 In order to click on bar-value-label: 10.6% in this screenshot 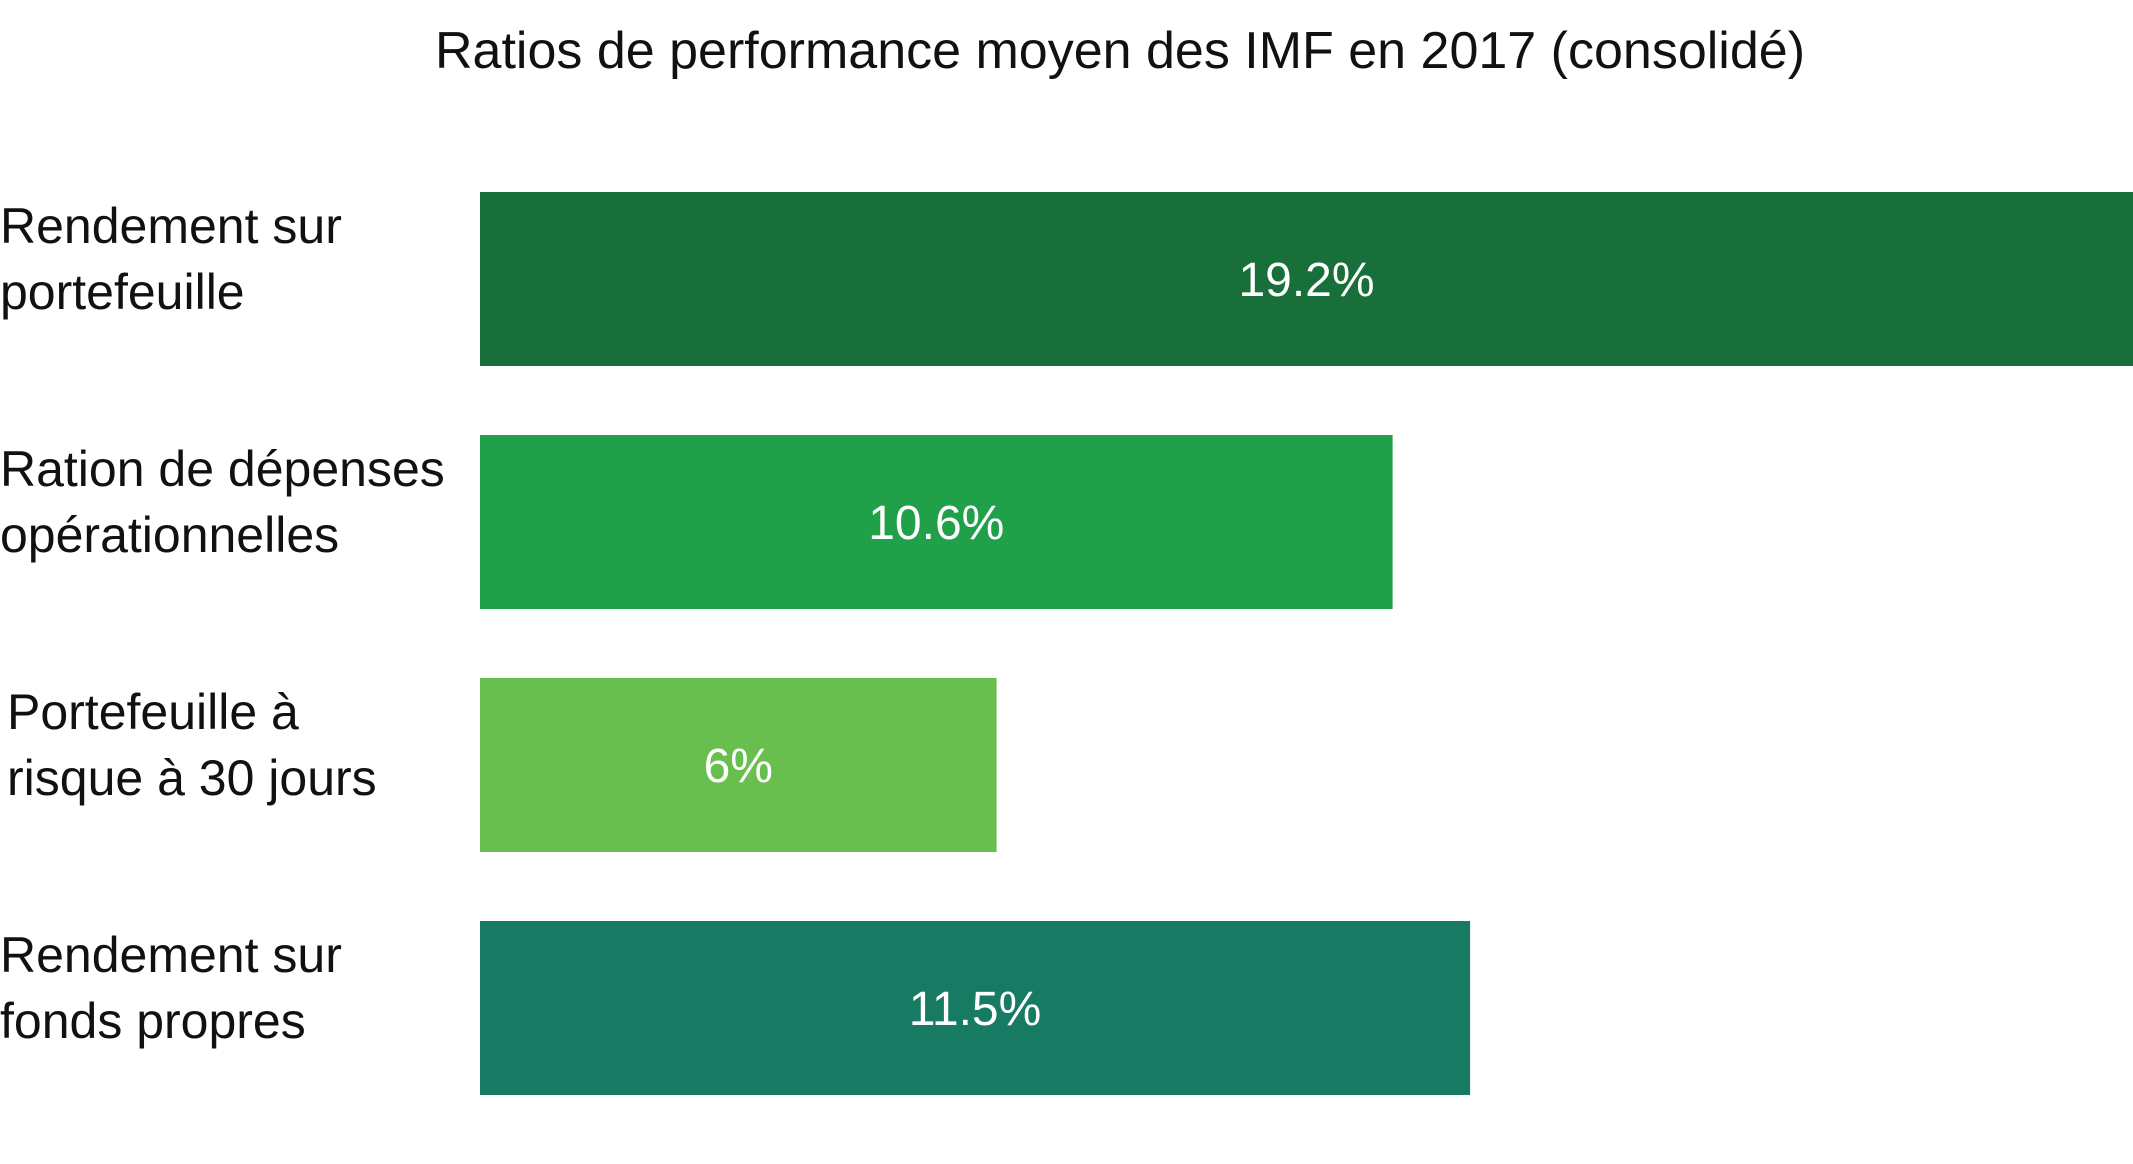, I will do `click(936, 523)`.